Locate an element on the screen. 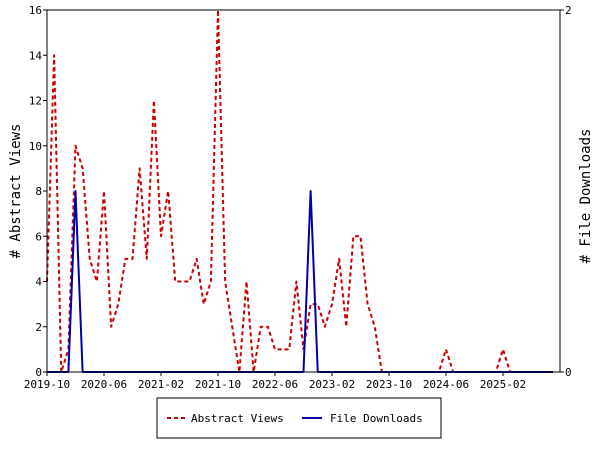 This screenshot has height=454, width=600. y-left-tick-label: 4 is located at coordinates (38, 282).